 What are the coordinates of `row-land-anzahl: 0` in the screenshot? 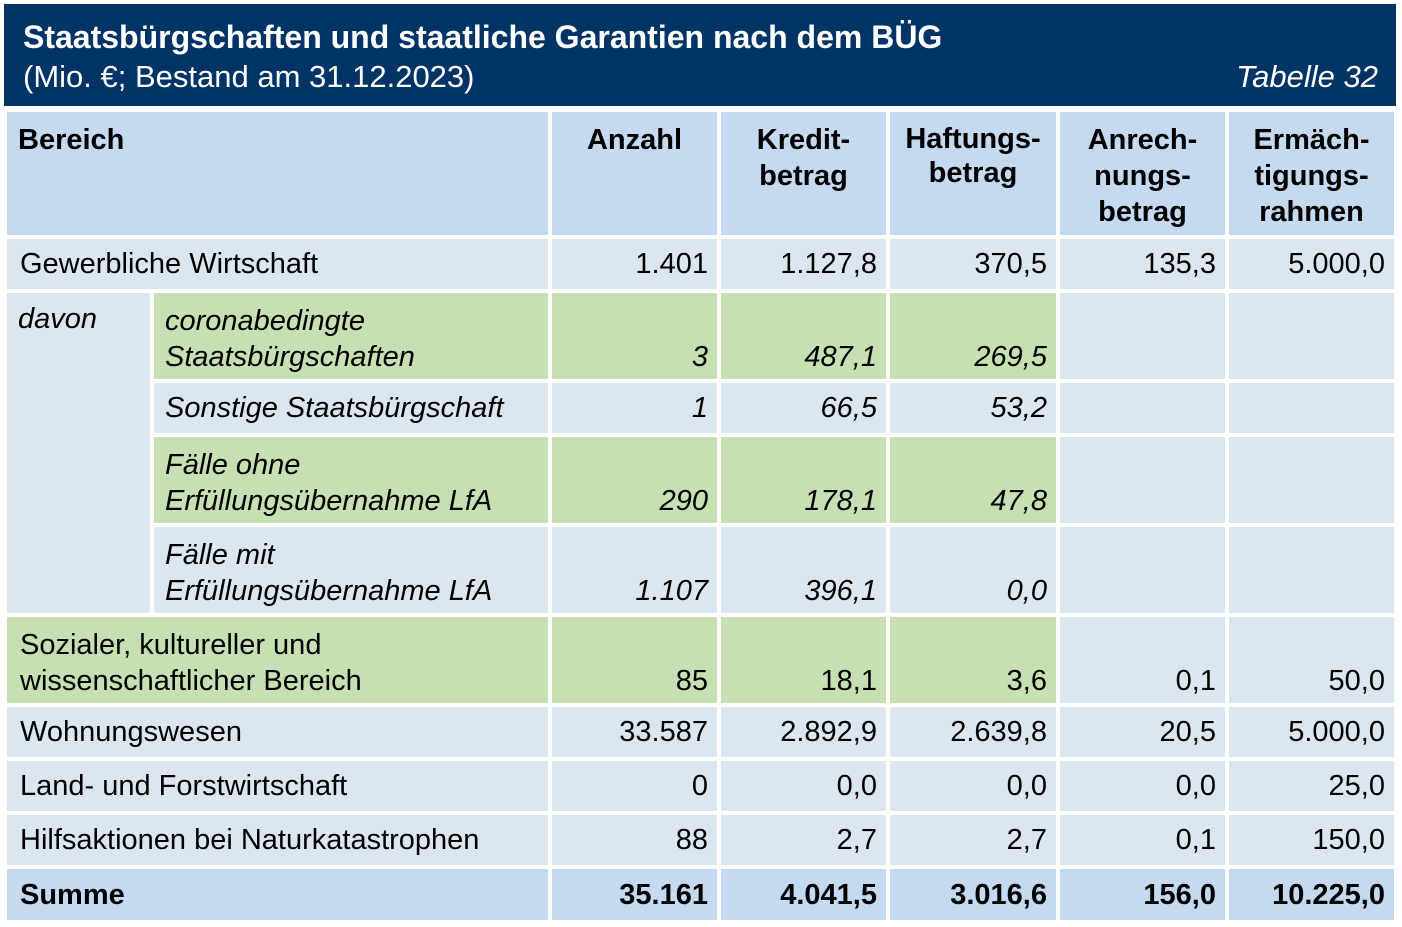 It's located at (634, 786).